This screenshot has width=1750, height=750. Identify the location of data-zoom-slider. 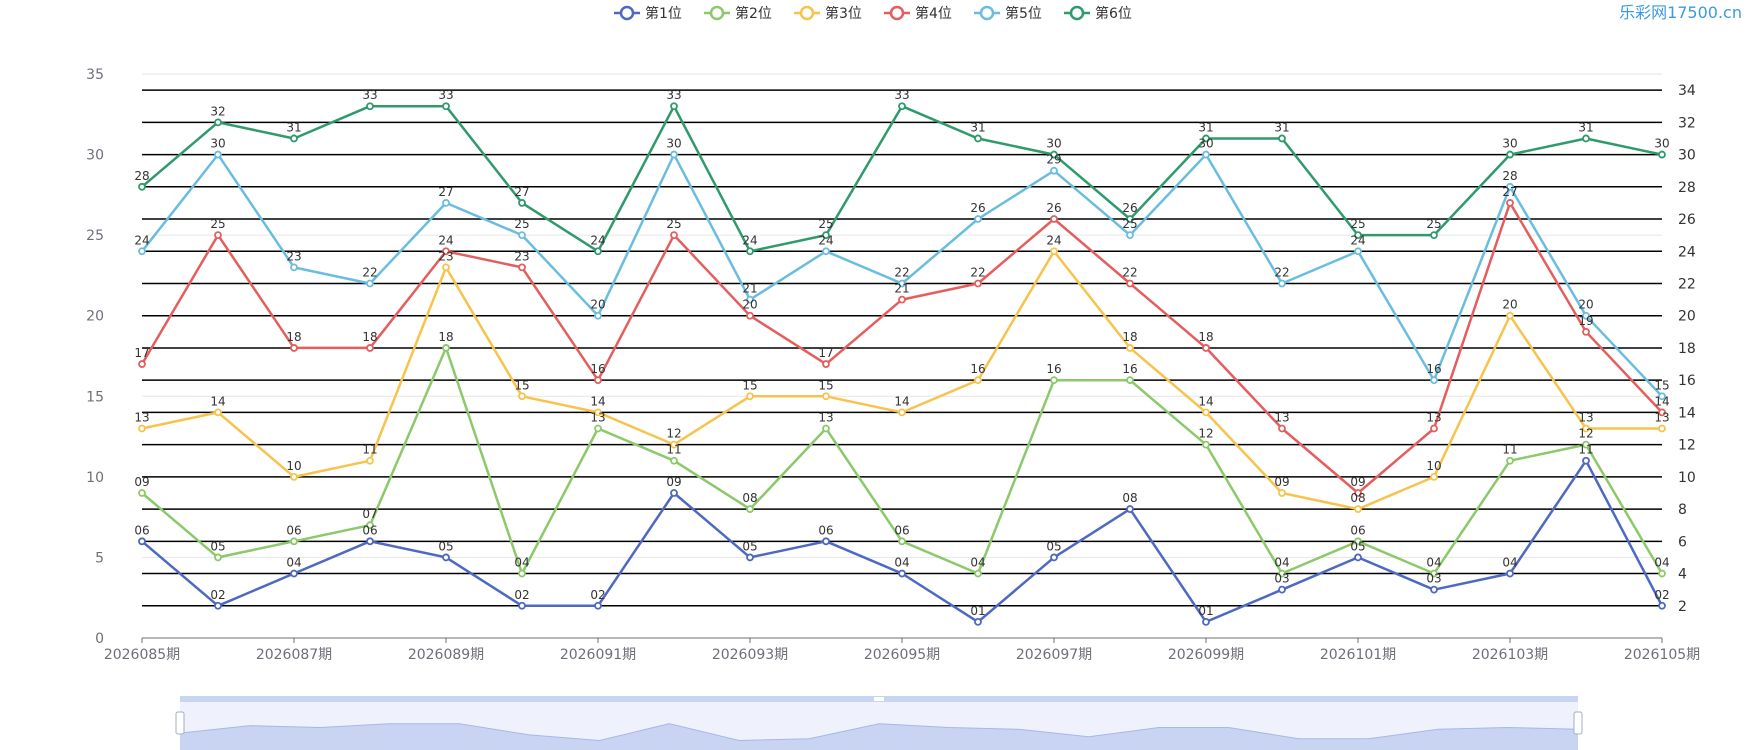
(879, 723).